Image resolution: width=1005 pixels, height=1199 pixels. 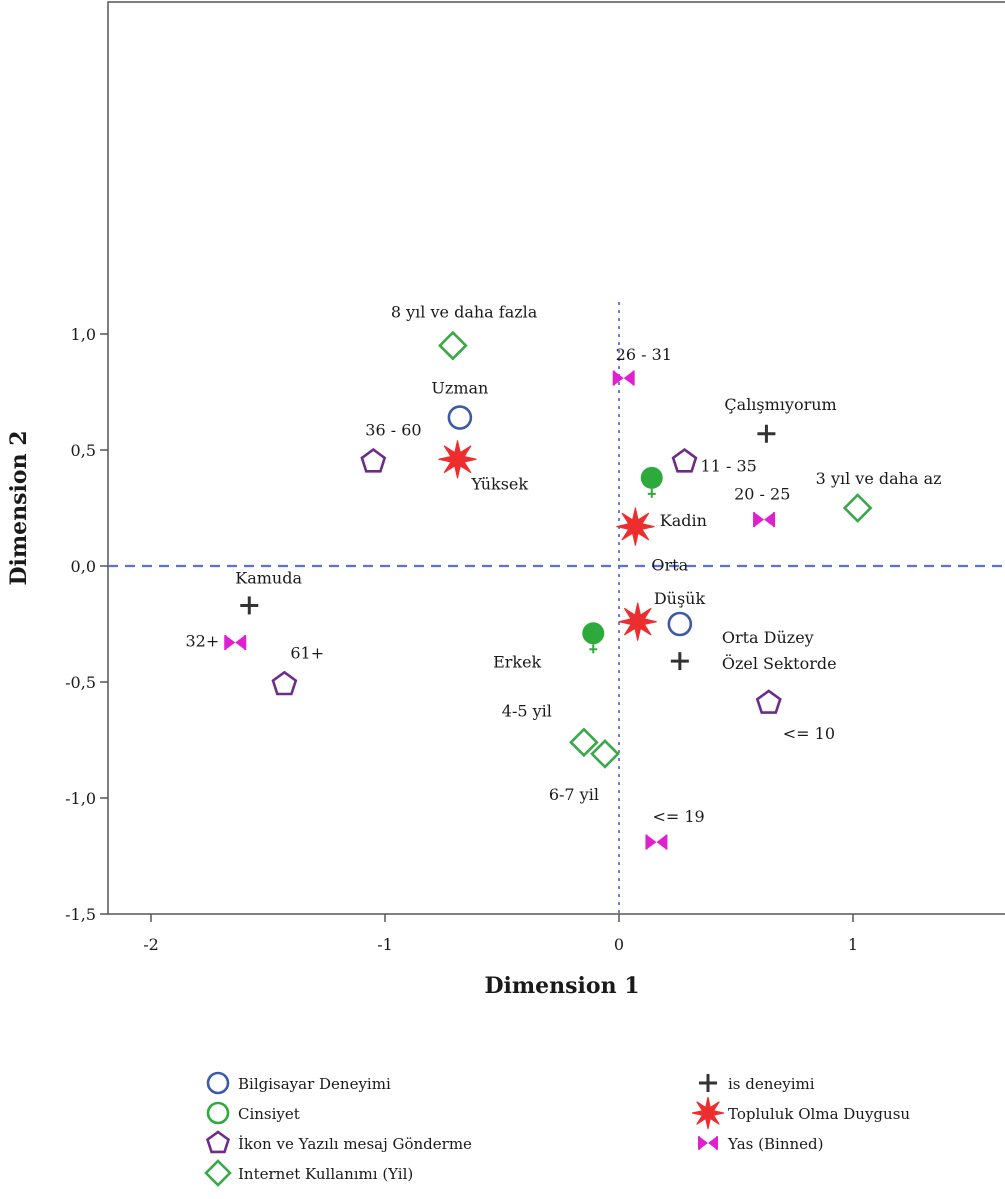 I want to click on legend-item: Topluluk Olma Duygusu, so click(x=800, y=1113).